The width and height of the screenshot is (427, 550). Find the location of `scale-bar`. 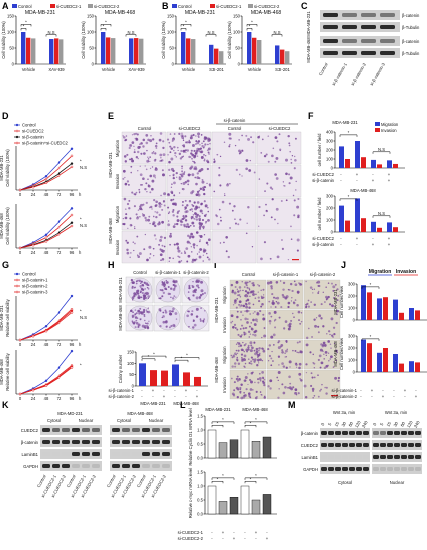

scale-bar is located at coordinates (295, 260).